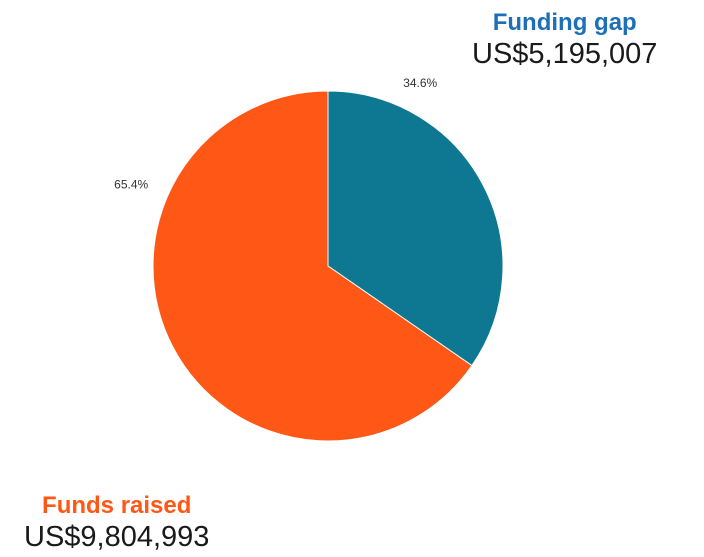 Image resolution: width=704 pixels, height=557 pixels. What do you see at coordinates (564, 22) in the screenshot?
I see `funding-gap-title: Funding gap` at bounding box center [564, 22].